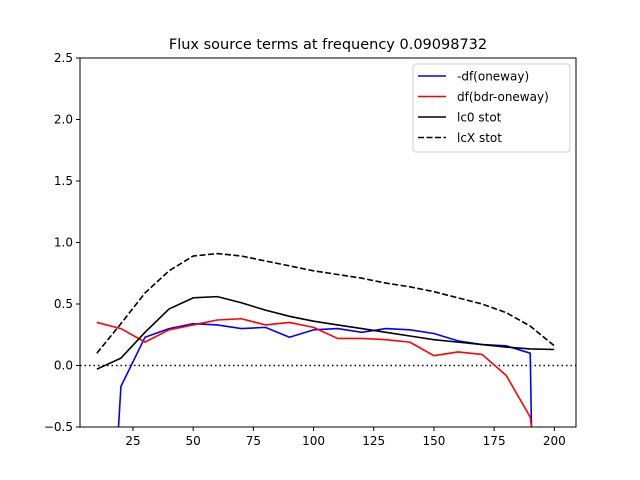  Describe the element at coordinates (63, 58) in the screenshot. I see `y-tick-label: 2.5` at that location.